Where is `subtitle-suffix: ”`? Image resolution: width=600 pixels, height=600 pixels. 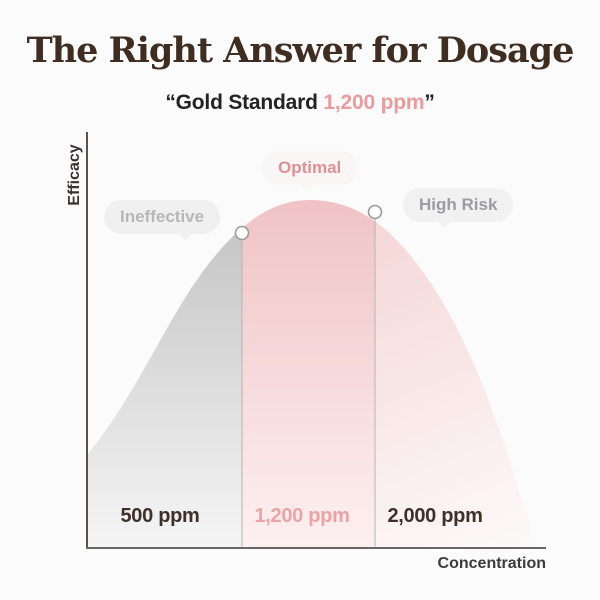
subtitle-suffix: ” is located at coordinates (429, 102).